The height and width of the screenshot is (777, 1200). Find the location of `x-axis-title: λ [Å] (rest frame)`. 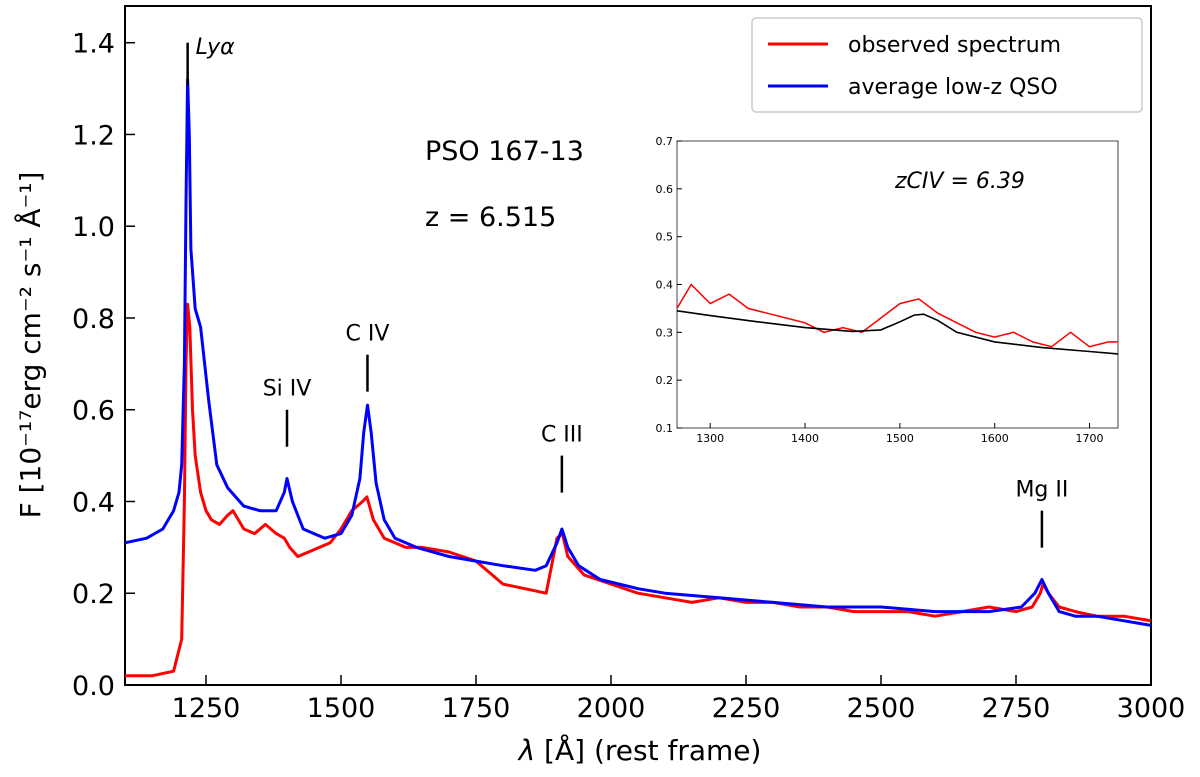

x-axis-title: λ [Å] (rest frame) is located at coordinates (639, 750).